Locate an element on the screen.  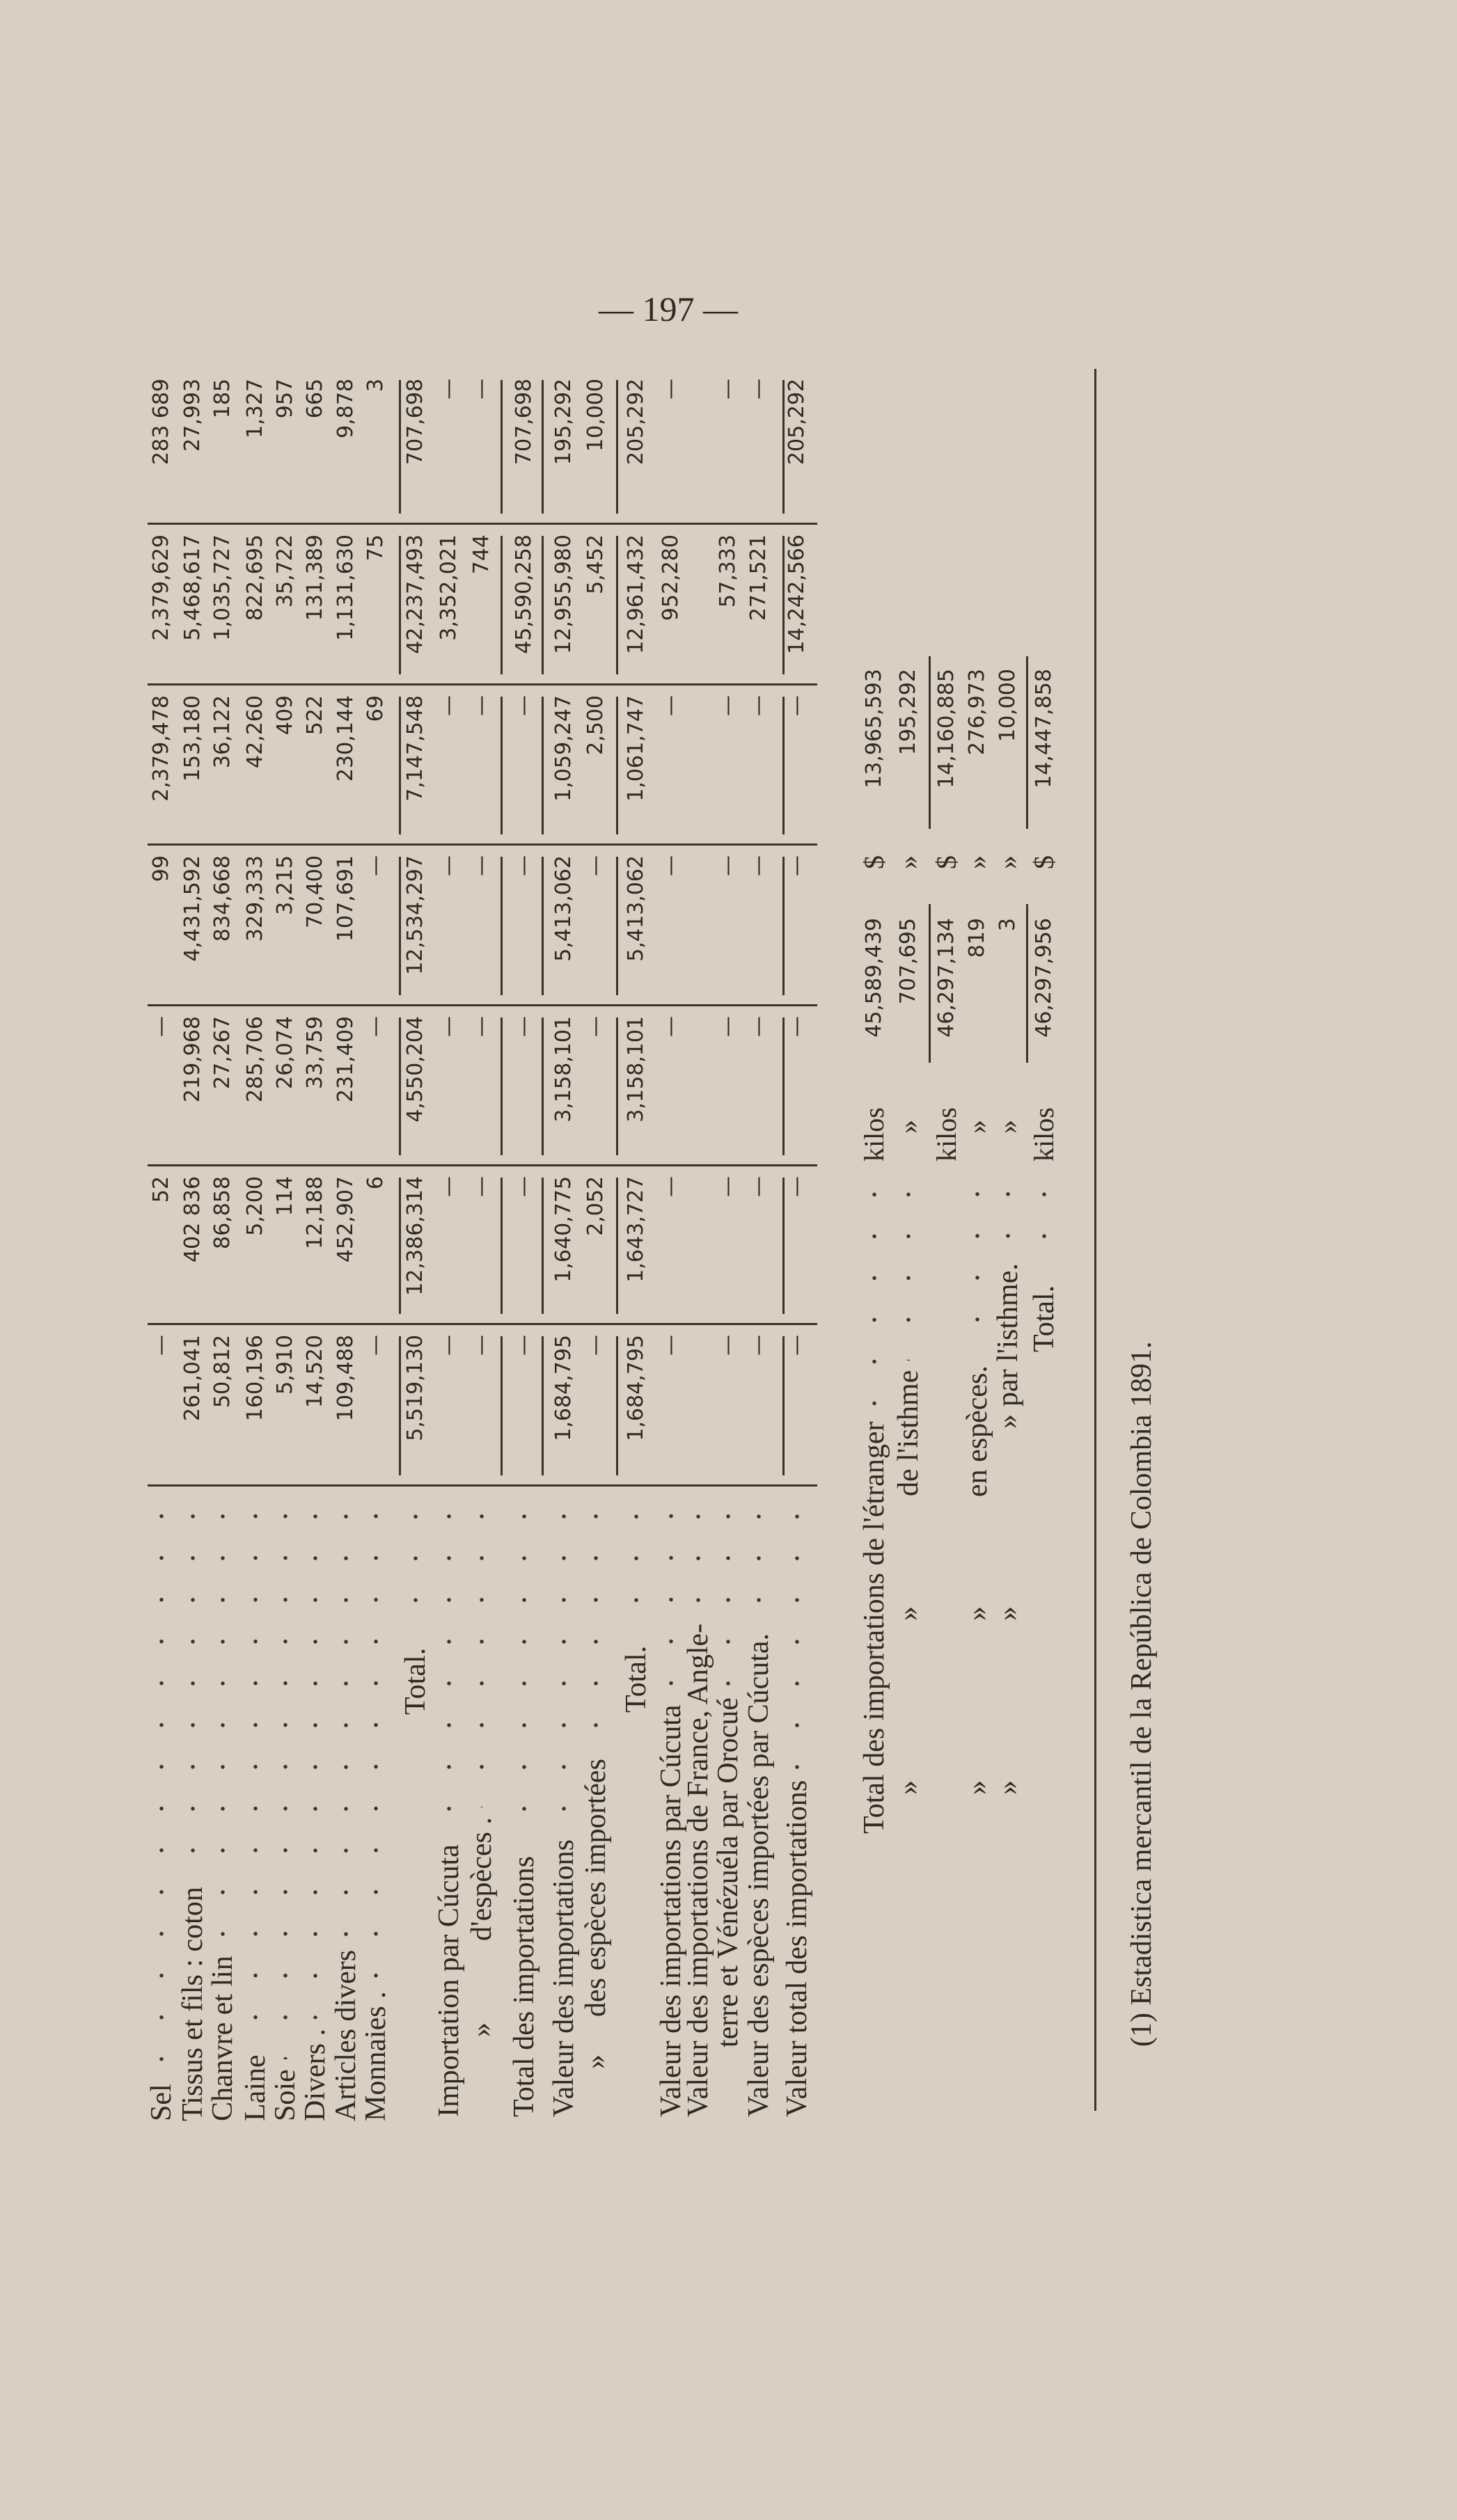
table-cell: 12,955,980 is located at coordinates (563, 594).